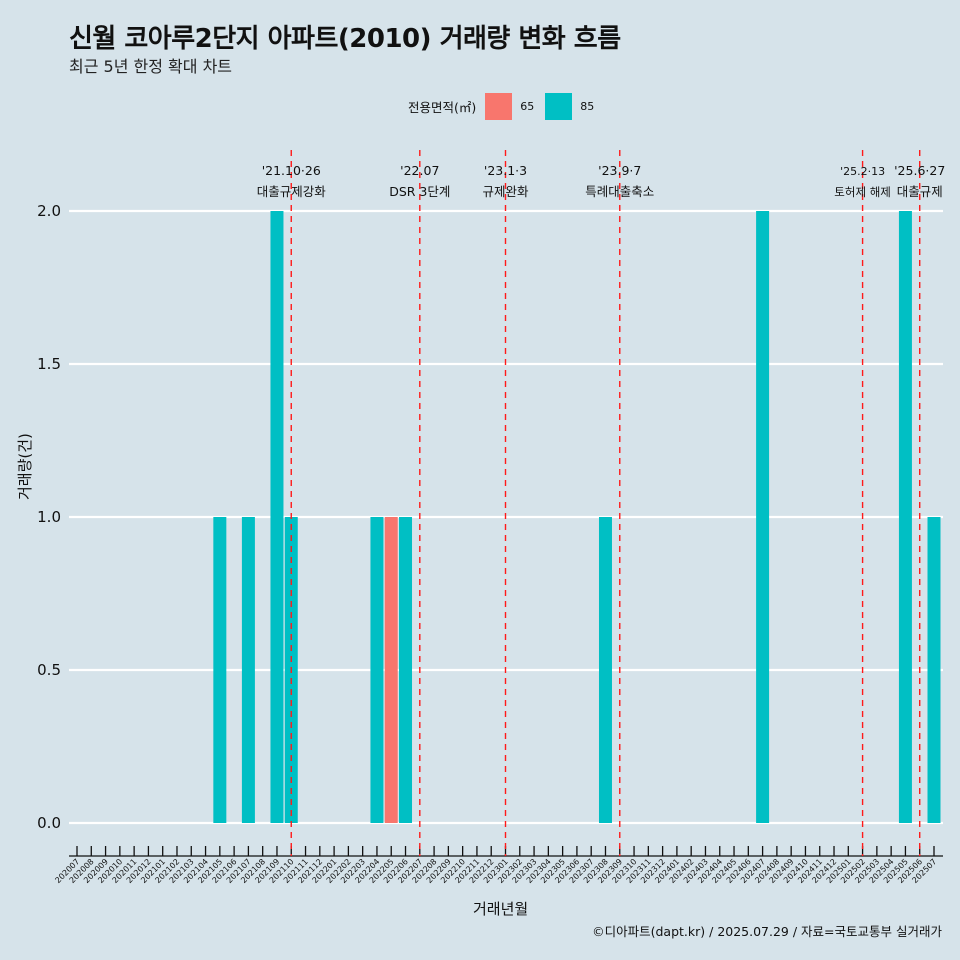 The width and height of the screenshot is (960, 960). What do you see at coordinates (862, 171) in the screenshot?
I see `event-date-label: '25.2·13` at bounding box center [862, 171].